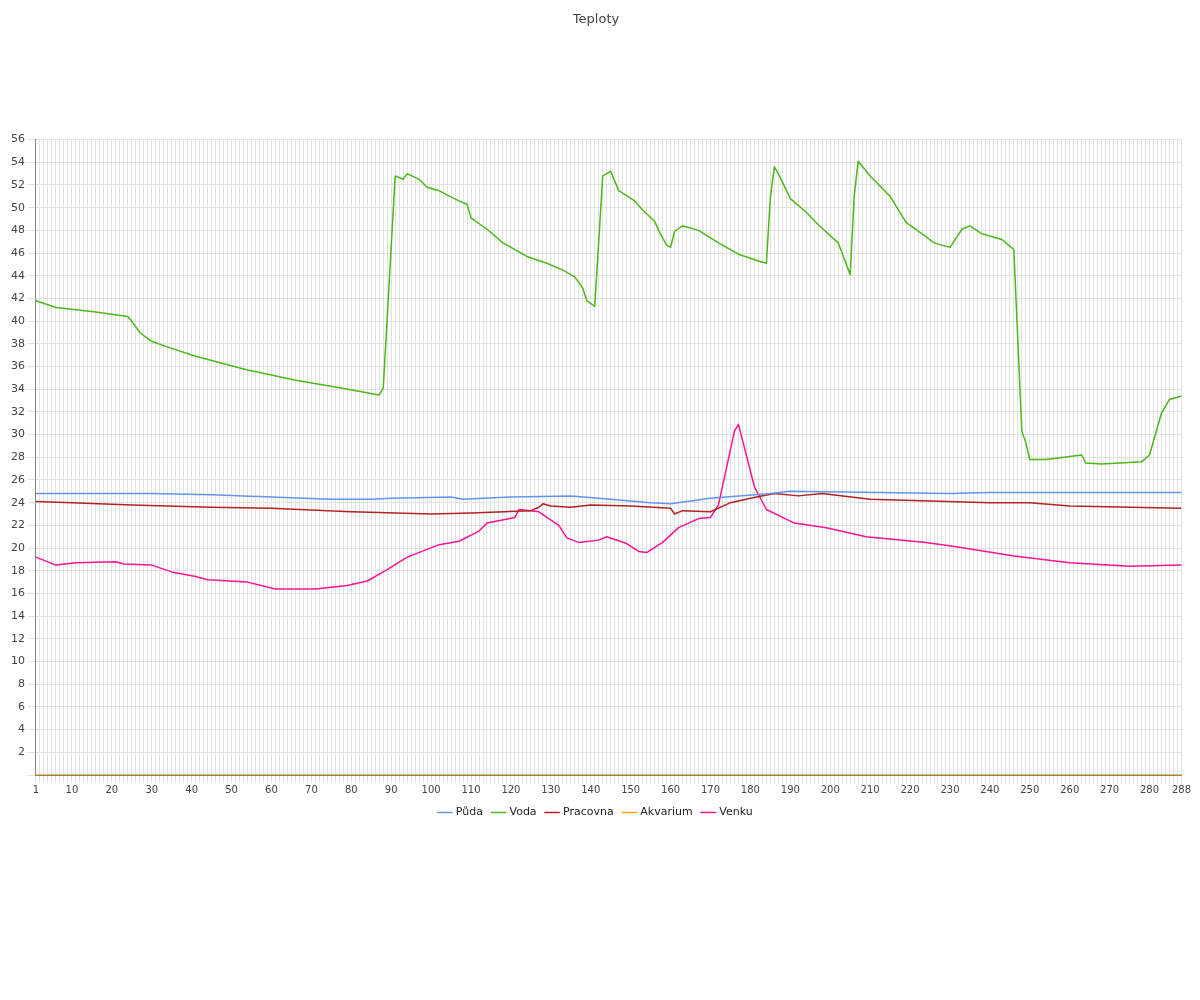 This screenshot has width=1200, height=1000. I want to click on x-tick-label: 80, so click(351, 789).